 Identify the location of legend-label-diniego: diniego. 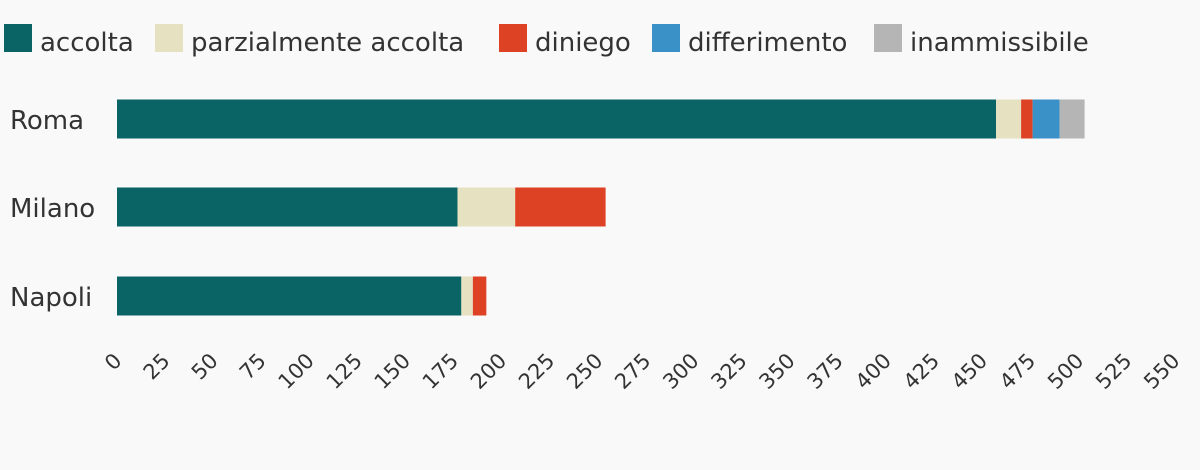
(583, 43).